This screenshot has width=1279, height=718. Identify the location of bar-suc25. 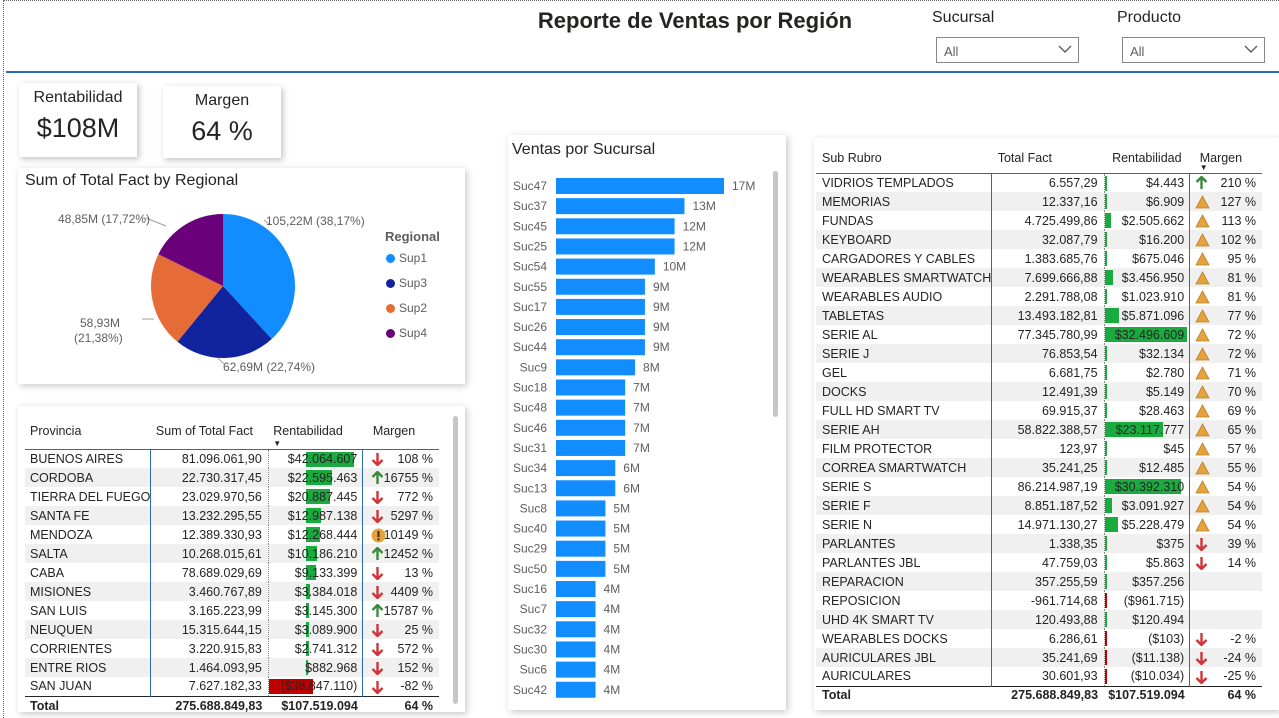
(615, 246).